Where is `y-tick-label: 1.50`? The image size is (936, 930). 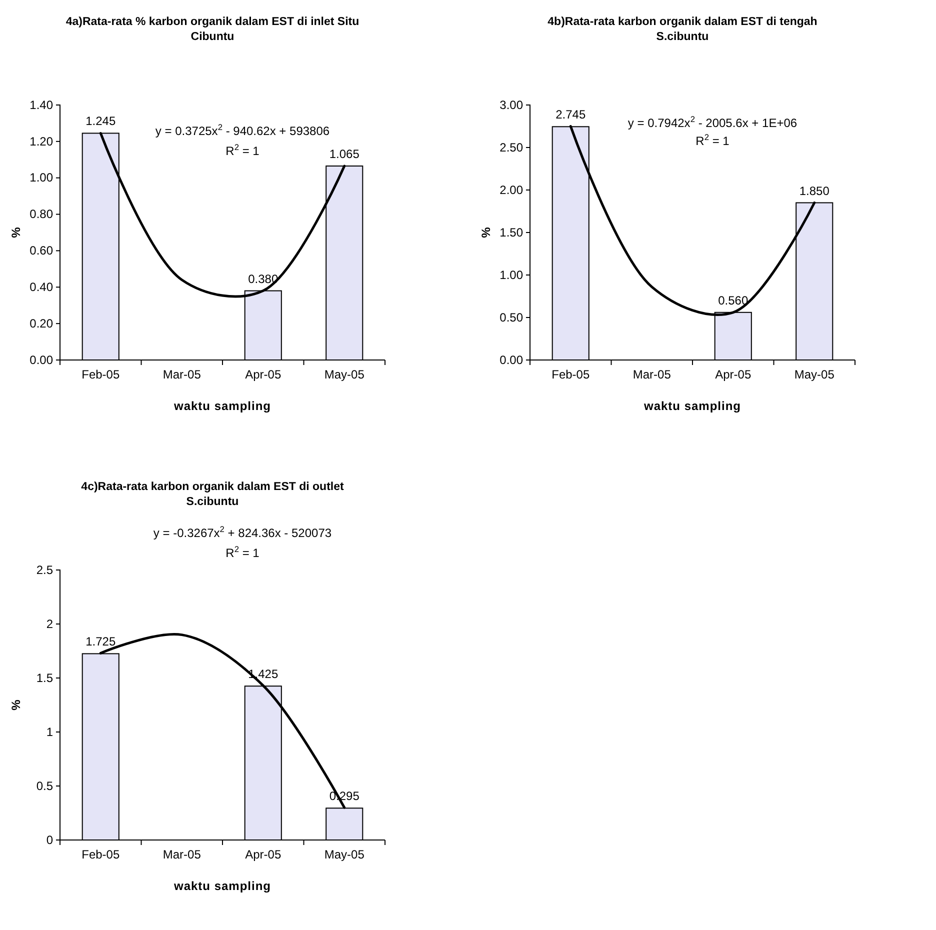
y-tick-label: 1.50 is located at coordinates (512, 232).